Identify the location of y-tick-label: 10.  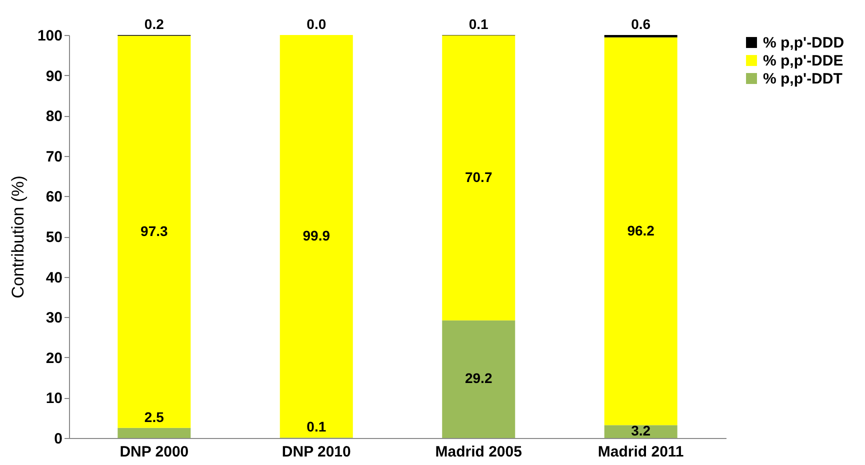
(54, 399).